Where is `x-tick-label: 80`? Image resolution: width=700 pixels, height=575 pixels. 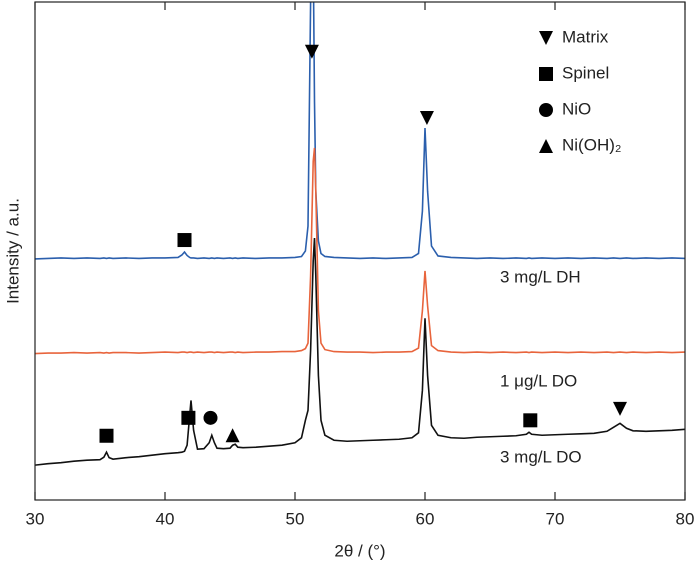 x-tick-label: 80 is located at coordinates (685, 518).